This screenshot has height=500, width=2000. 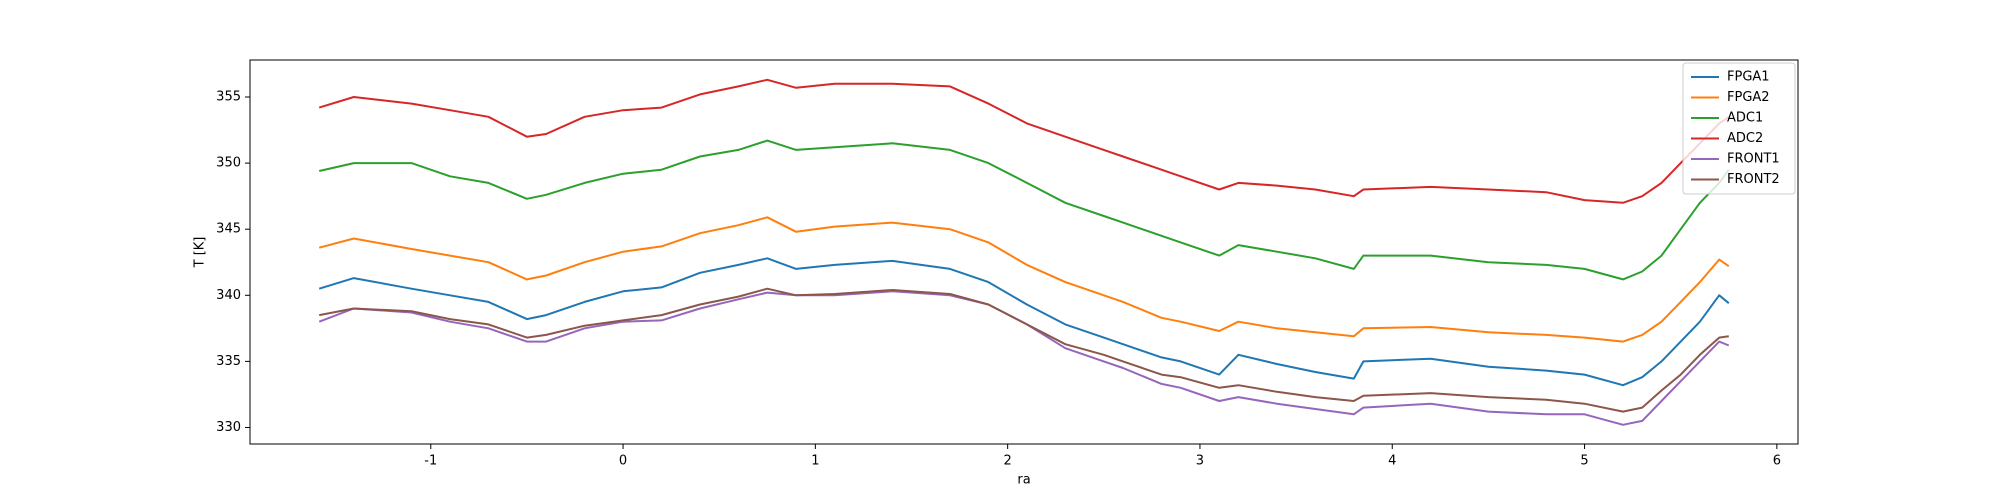 What do you see at coordinates (228, 163) in the screenshot?
I see `y-tick-label: 350` at bounding box center [228, 163].